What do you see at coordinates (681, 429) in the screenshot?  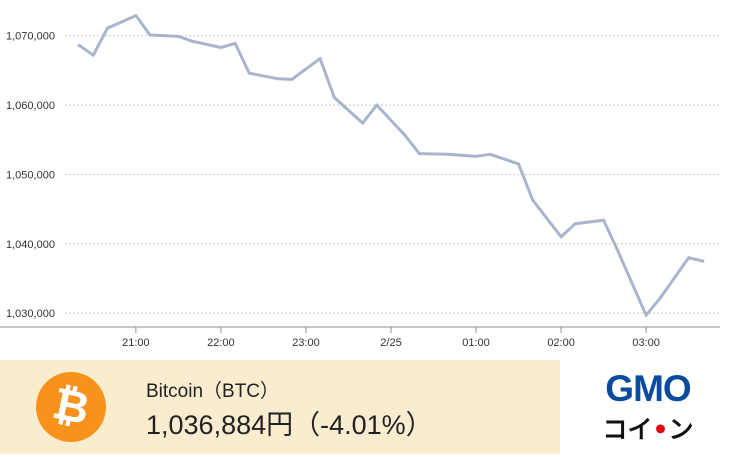 I see `coin-wordmark-suffix: ン` at bounding box center [681, 429].